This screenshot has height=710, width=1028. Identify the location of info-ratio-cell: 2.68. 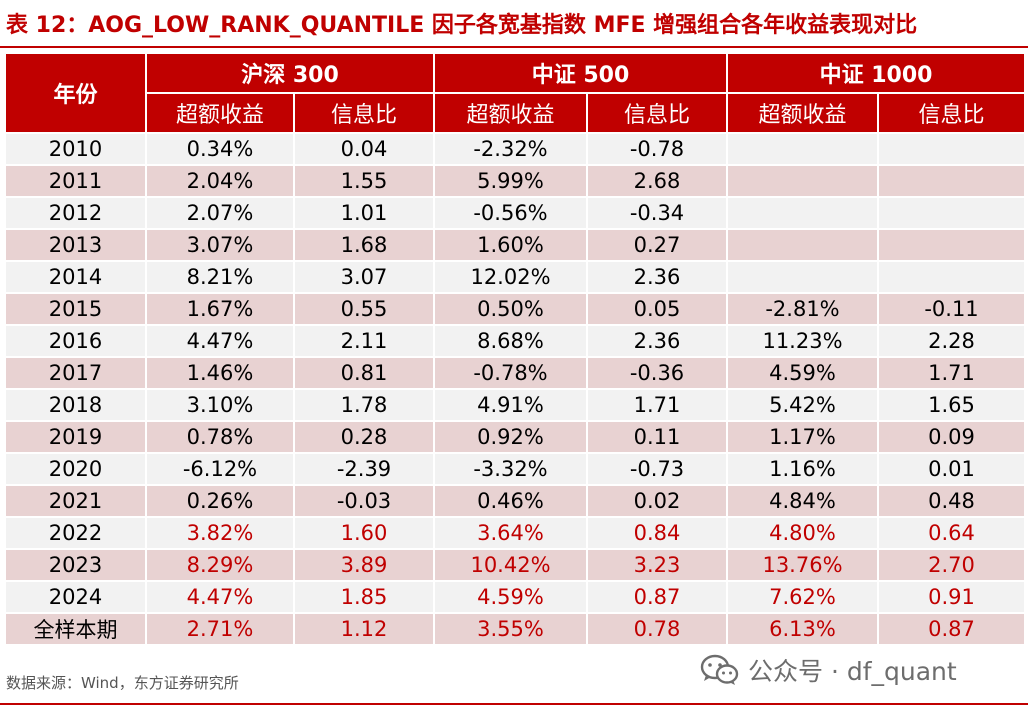
(657, 181).